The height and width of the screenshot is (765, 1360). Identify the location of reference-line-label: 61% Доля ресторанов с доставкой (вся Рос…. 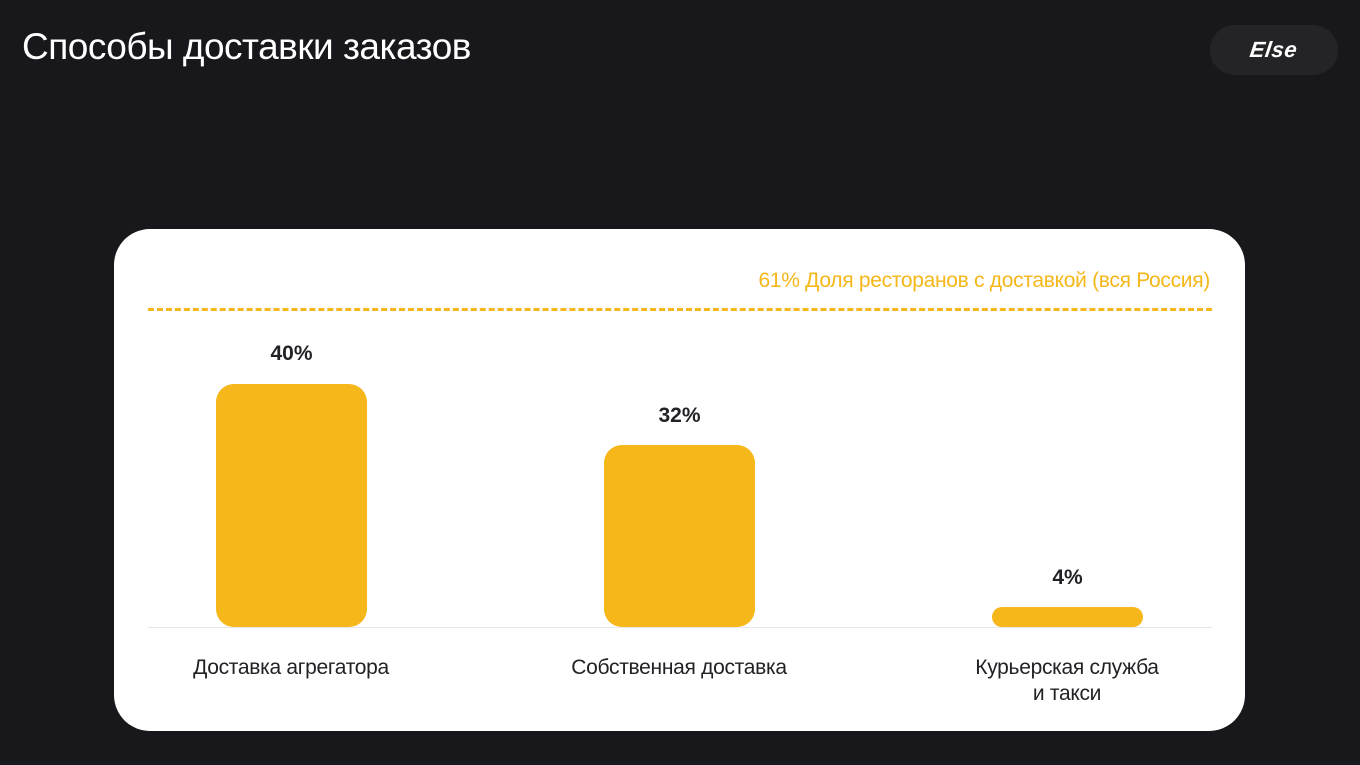
(984, 280).